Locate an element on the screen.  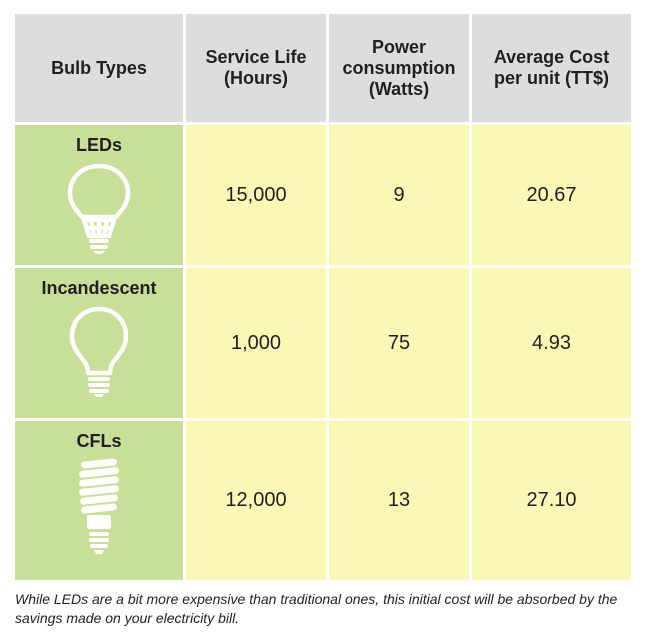
row-type-label: Incandescent is located at coordinates (99, 288).